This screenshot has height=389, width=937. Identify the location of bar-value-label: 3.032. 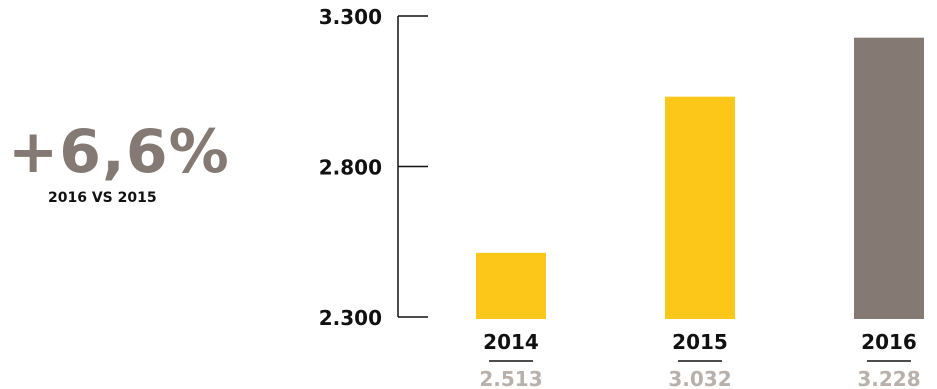
(699, 378).